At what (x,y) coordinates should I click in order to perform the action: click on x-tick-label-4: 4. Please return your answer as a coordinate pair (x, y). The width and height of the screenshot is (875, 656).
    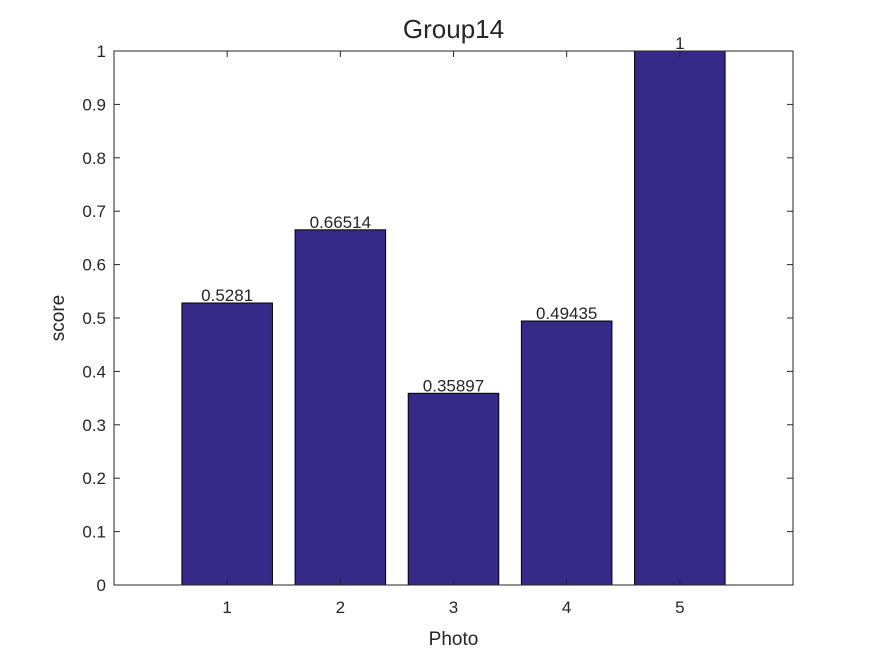
    Looking at the image, I should click on (566, 607).